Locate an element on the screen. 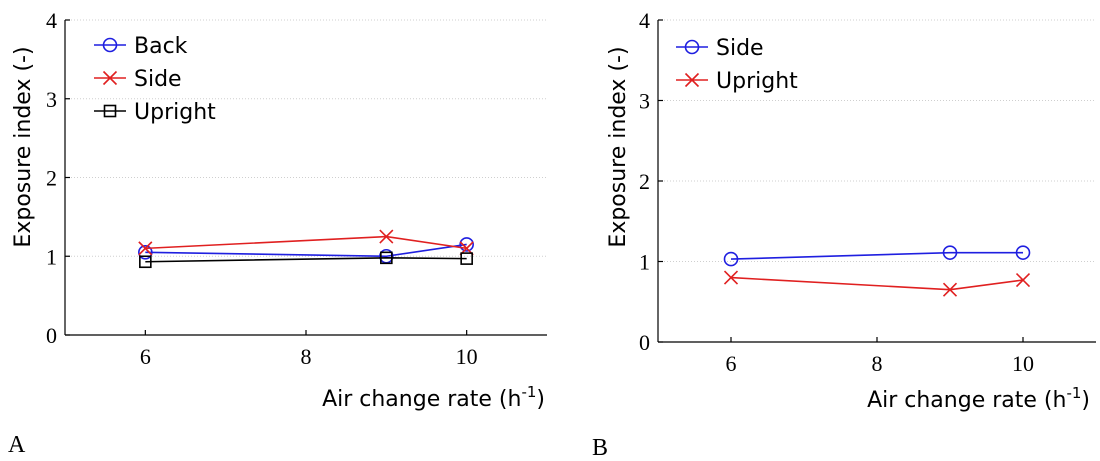 Image resolution: width=1100 pixels, height=461 pixels. panel-letter: A is located at coordinates (17, 445).